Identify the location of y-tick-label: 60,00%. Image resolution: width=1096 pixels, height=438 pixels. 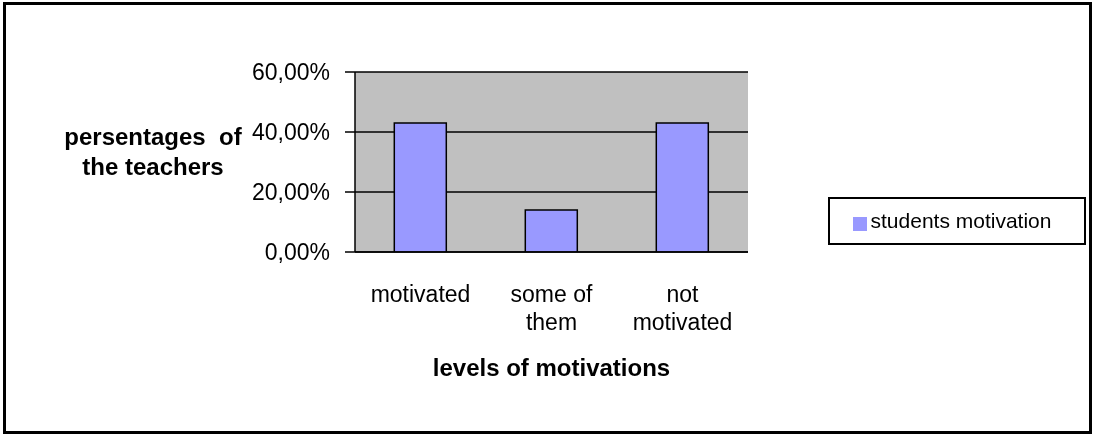
(290, 72).